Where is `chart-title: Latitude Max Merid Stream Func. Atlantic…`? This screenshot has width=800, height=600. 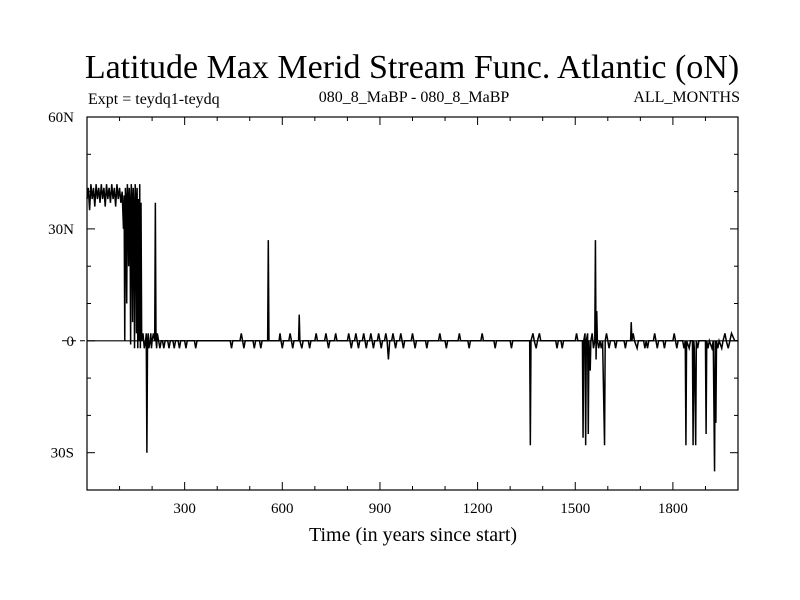
chart-title: Latitude Max Merid Stream Func. Atlantic… is located at coordinates (412, 67).